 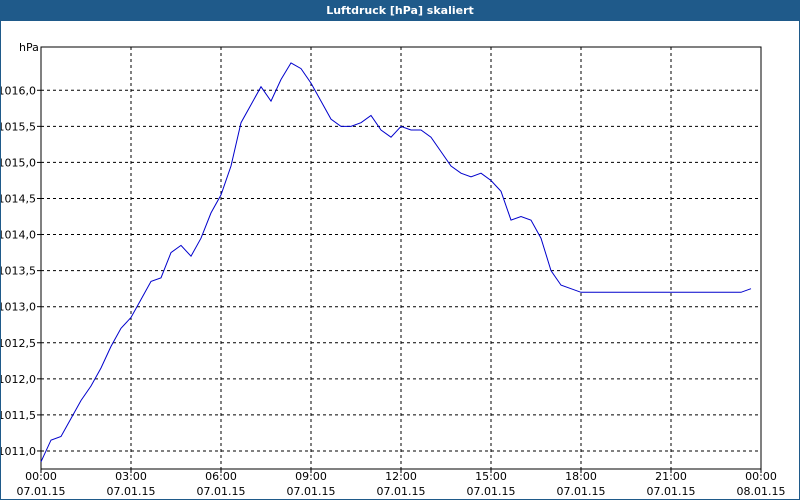 What do you see at coordinates (761, 491) in the screenshot?
I see `x-tick-date: 08.01.15` at bounding box center [761, 491].